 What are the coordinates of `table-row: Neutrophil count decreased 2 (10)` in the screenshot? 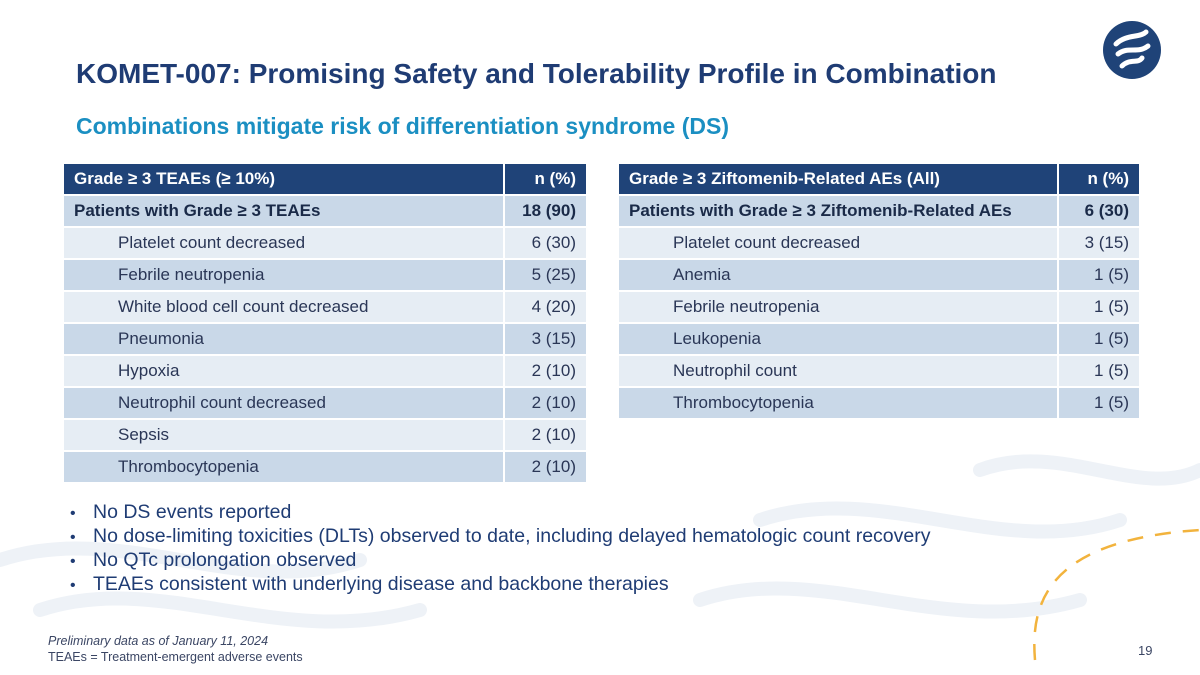 It's located at (325, 403).